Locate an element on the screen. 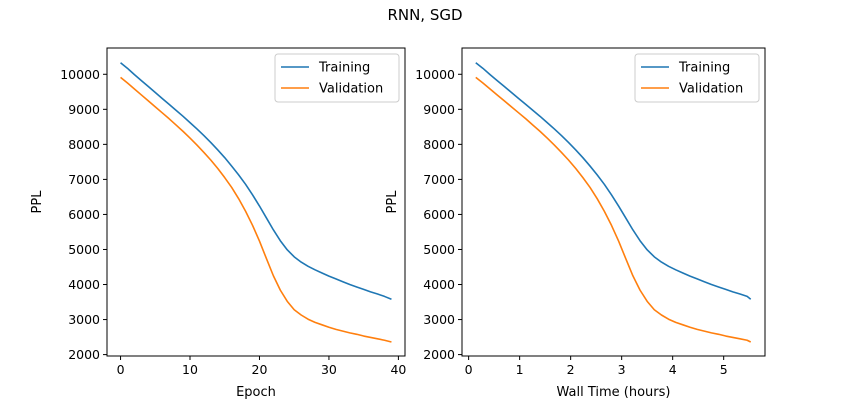  x-axis-label: Epoch is located at coordinates (256, 392).